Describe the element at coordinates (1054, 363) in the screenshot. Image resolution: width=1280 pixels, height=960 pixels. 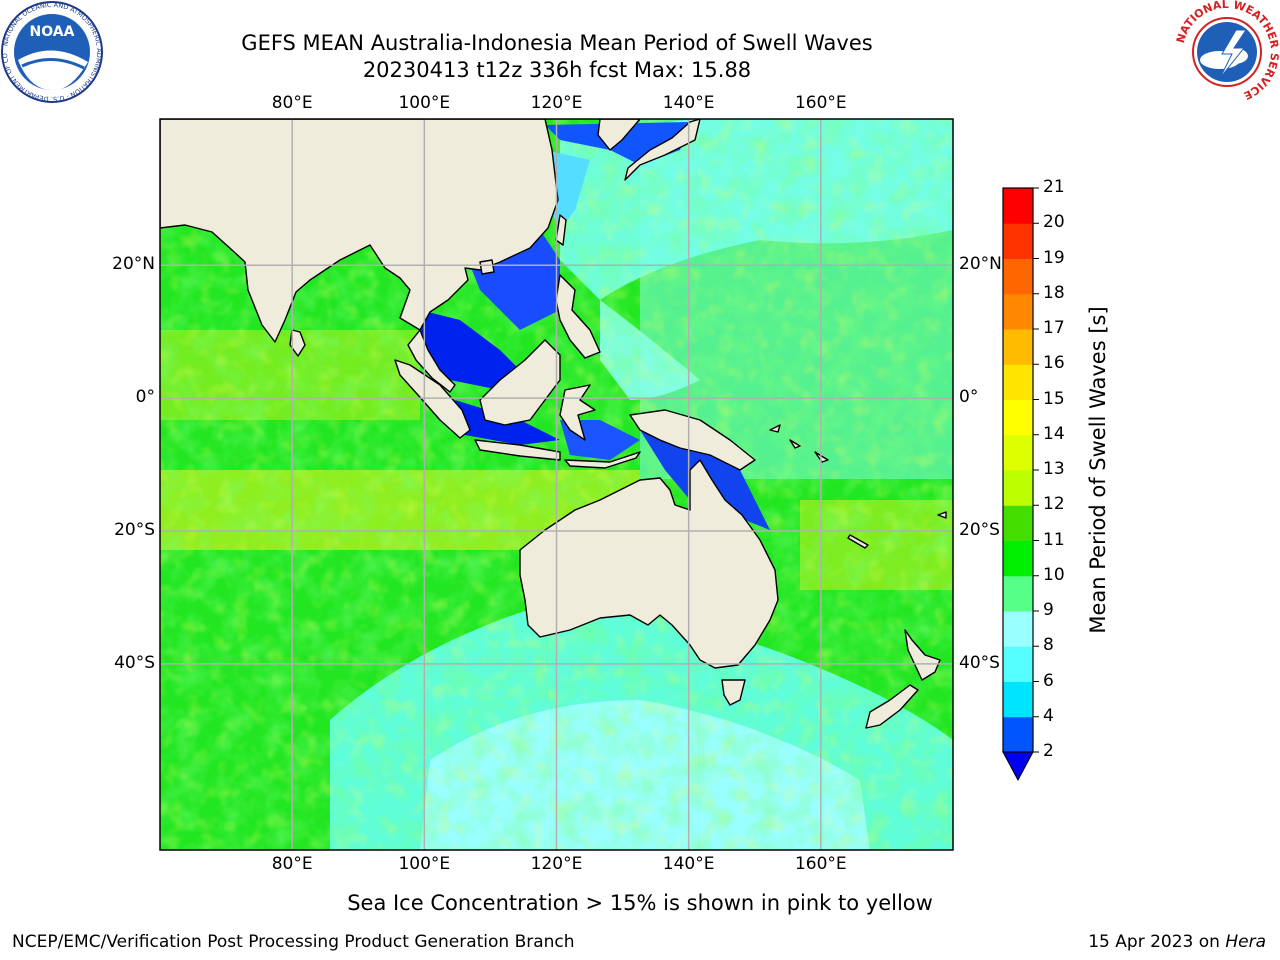
I see `colorbar-tick-label: 16` at that location.